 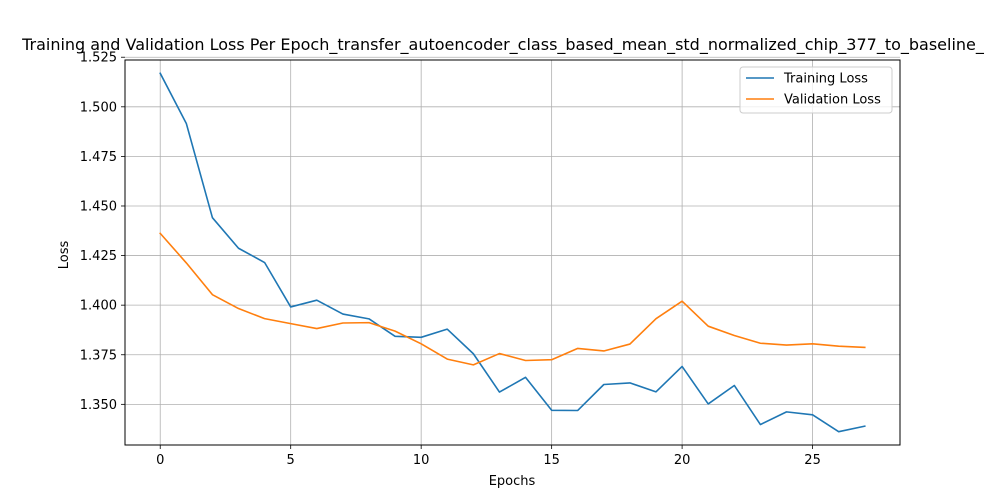 What do you see at coordinates (64, 255) in the screenshot?
I see `y-axis-label: Loss` at bounding box center [64, 255].